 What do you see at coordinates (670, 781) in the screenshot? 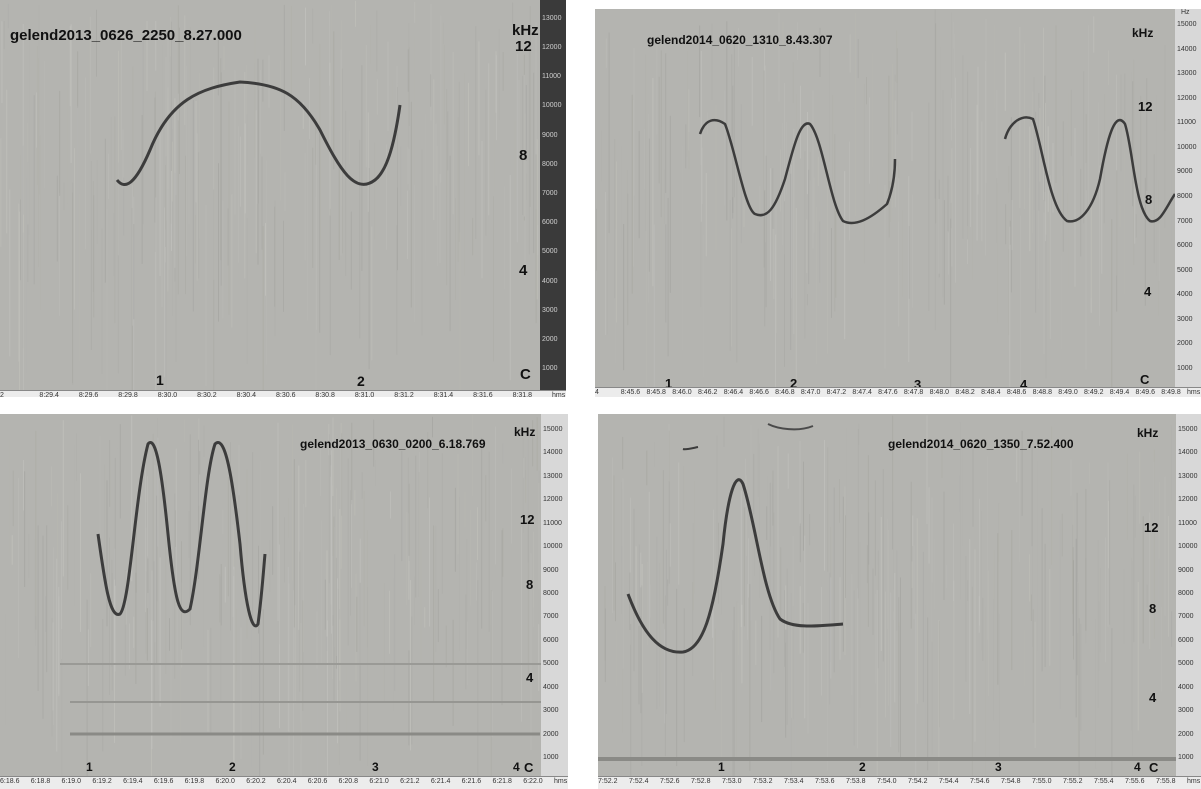
I see `time-tick-label: 7:52.6` at bounding box center [670, 781].